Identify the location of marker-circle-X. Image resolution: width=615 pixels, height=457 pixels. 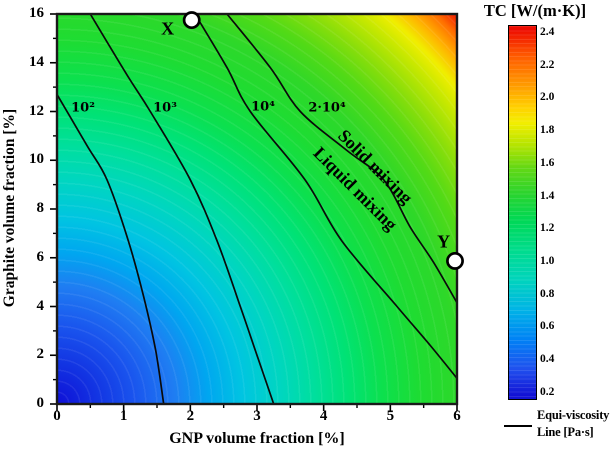
(191, 20).